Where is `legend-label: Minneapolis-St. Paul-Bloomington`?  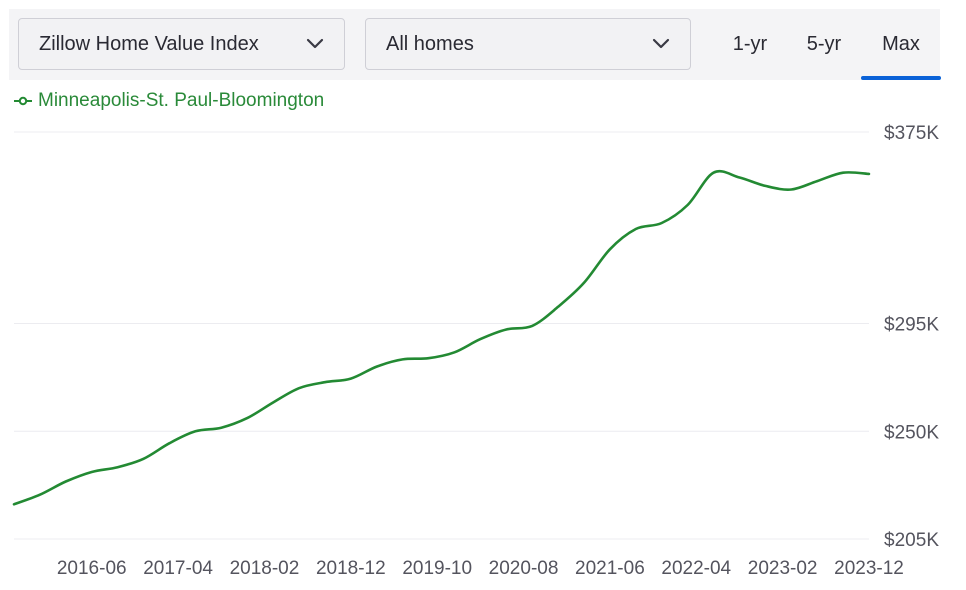
legend-label: Minneapolis-St. Paul-Bloomington is located at coordinates (181, 100).